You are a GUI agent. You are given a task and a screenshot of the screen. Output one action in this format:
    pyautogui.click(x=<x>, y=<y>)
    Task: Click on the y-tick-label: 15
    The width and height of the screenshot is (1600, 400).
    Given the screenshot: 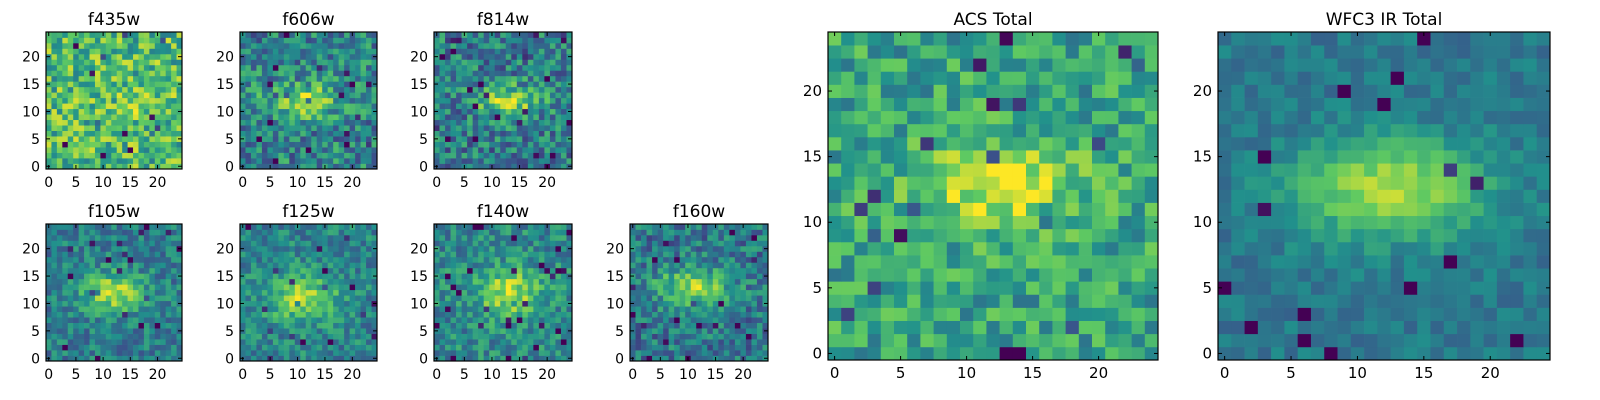 What is the action you would take?
    pyautogui.click(x=419, y=85)
    